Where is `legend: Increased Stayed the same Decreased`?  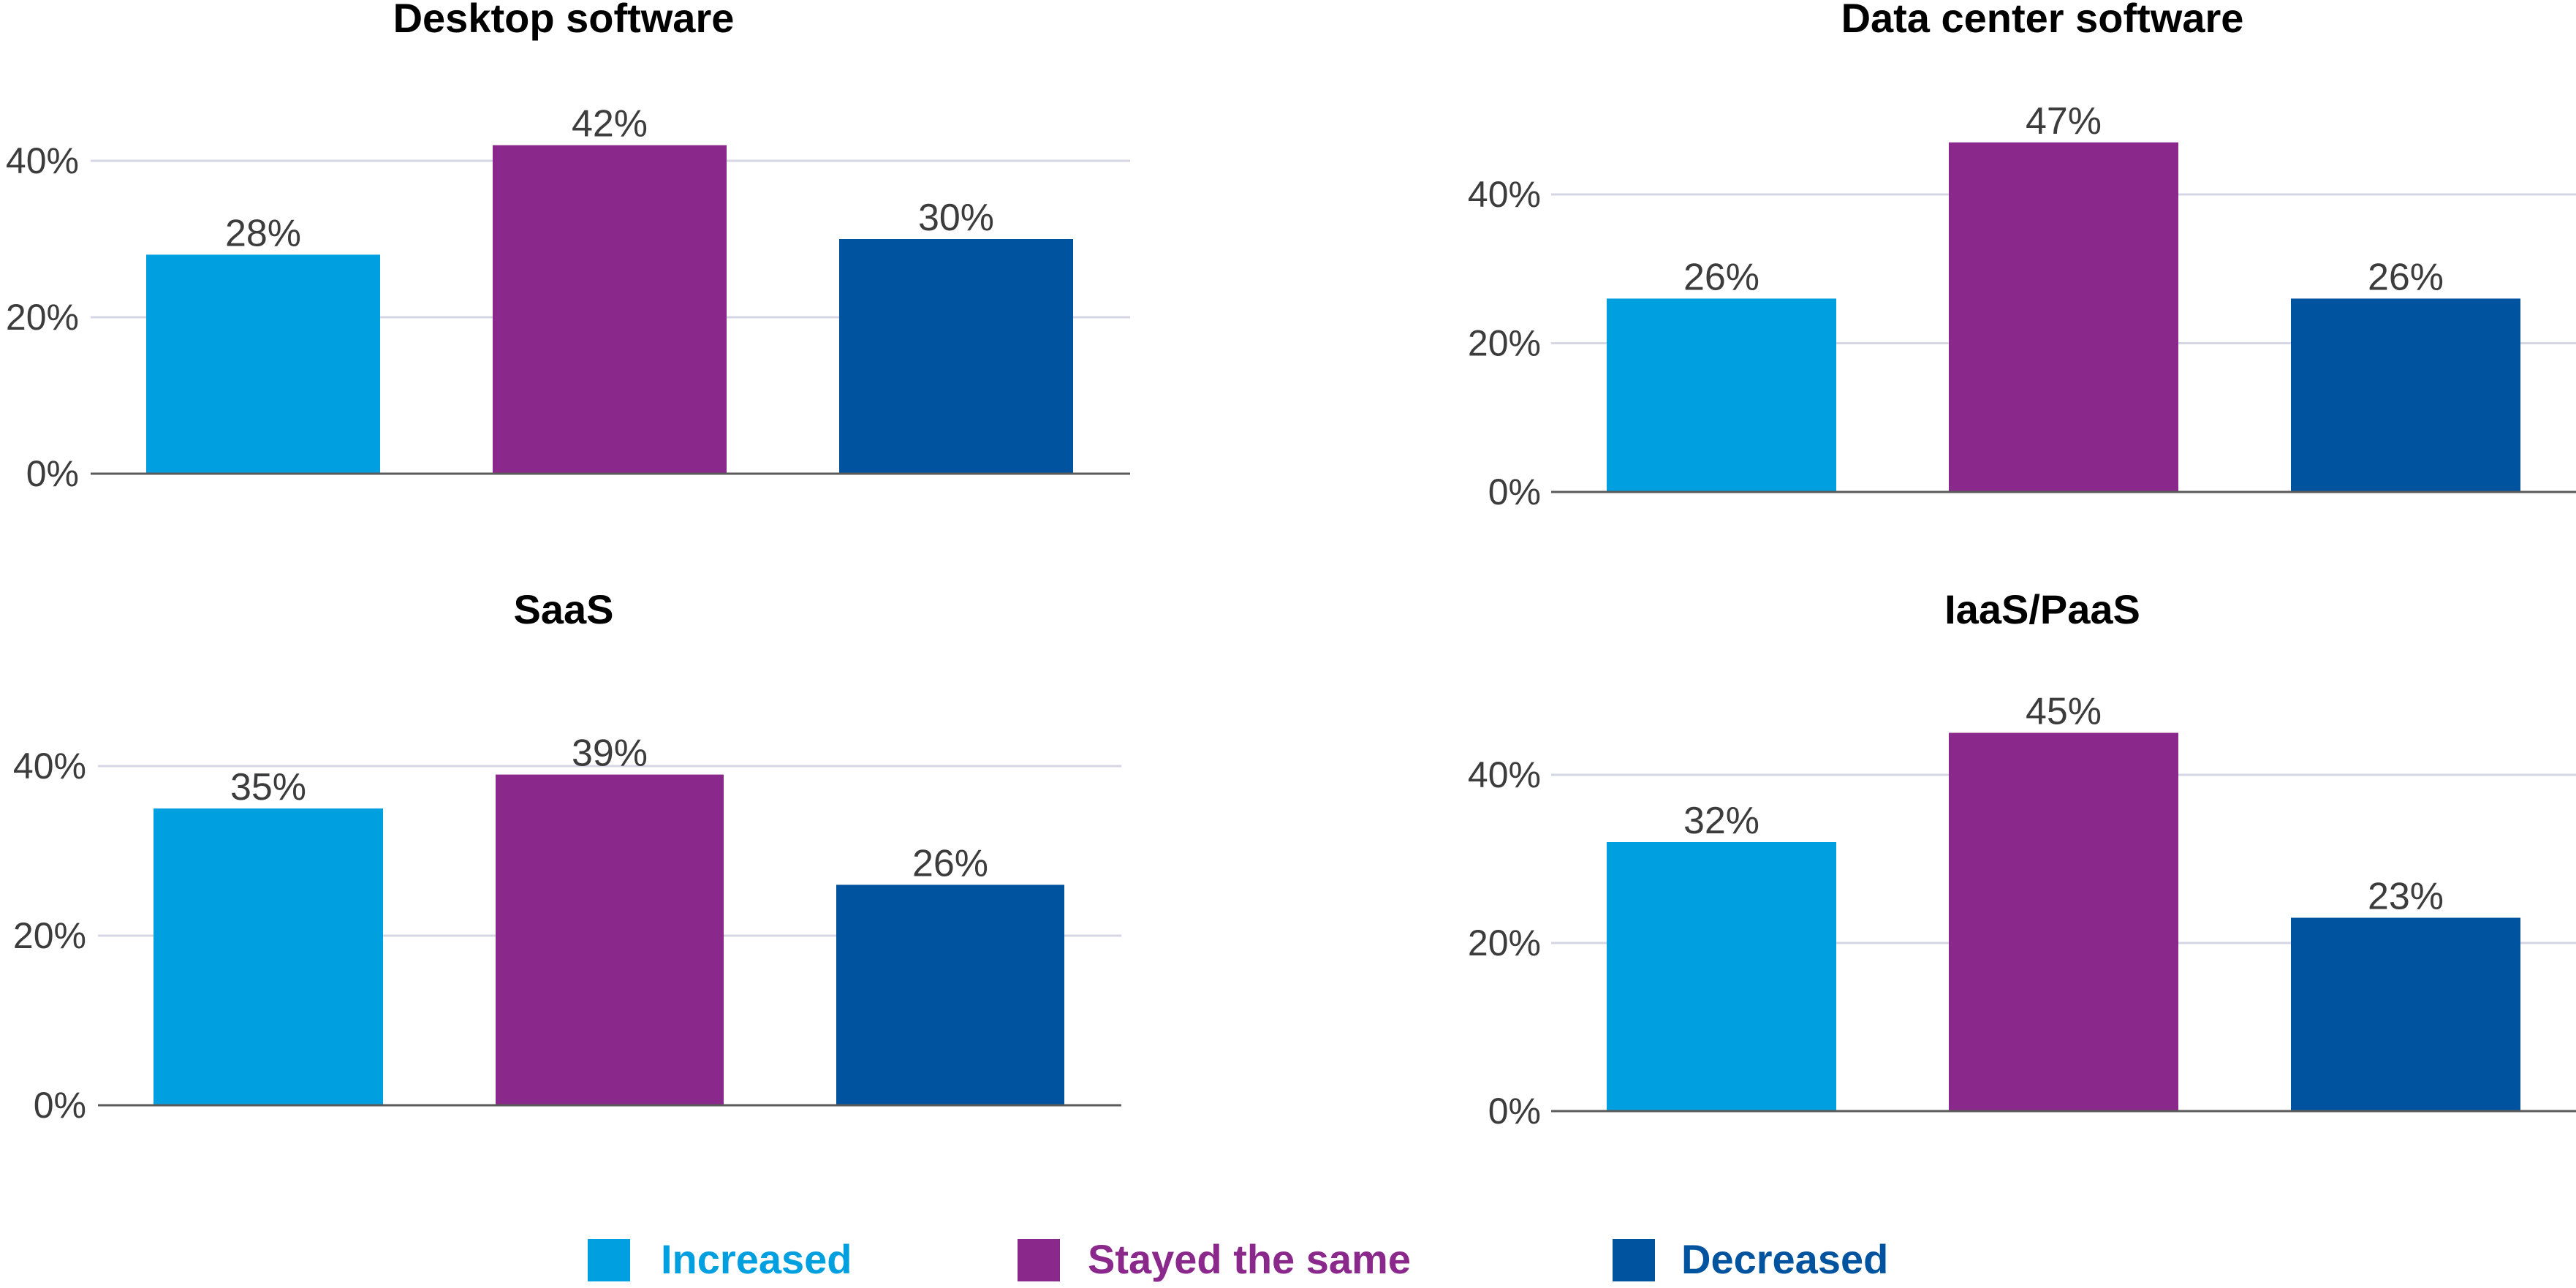 legend: Increased Stayed the same Decreased is located at coordinates (1238, 1259).